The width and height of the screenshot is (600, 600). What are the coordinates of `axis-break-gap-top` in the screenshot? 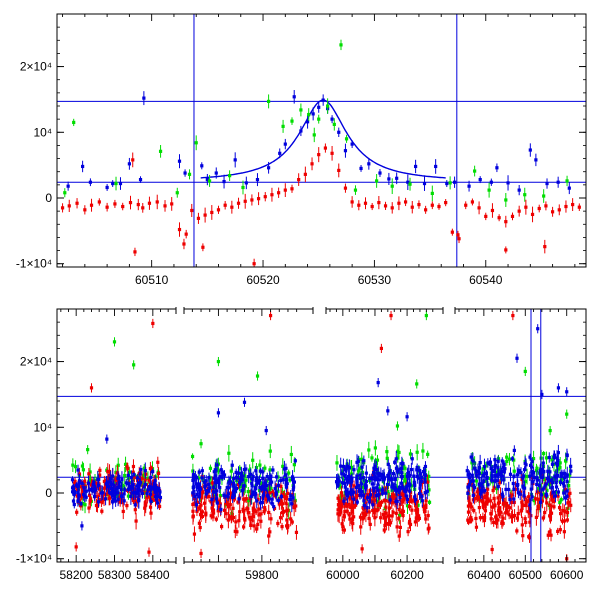 It's located at (180, 309).